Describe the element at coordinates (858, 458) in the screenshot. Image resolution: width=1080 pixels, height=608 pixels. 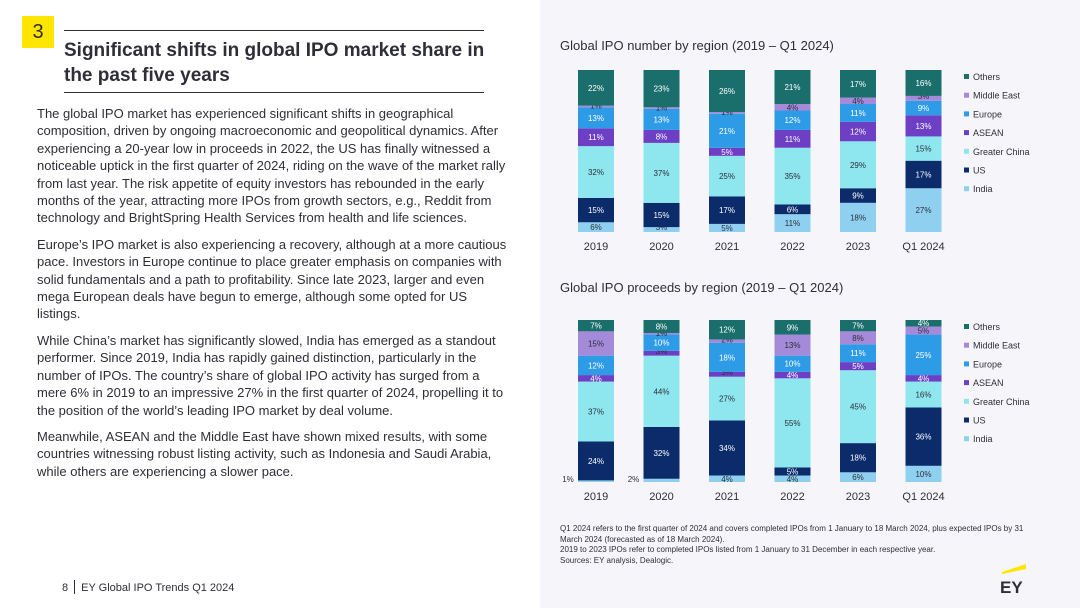
I see `data-label-us-2023: 18%` at that location.